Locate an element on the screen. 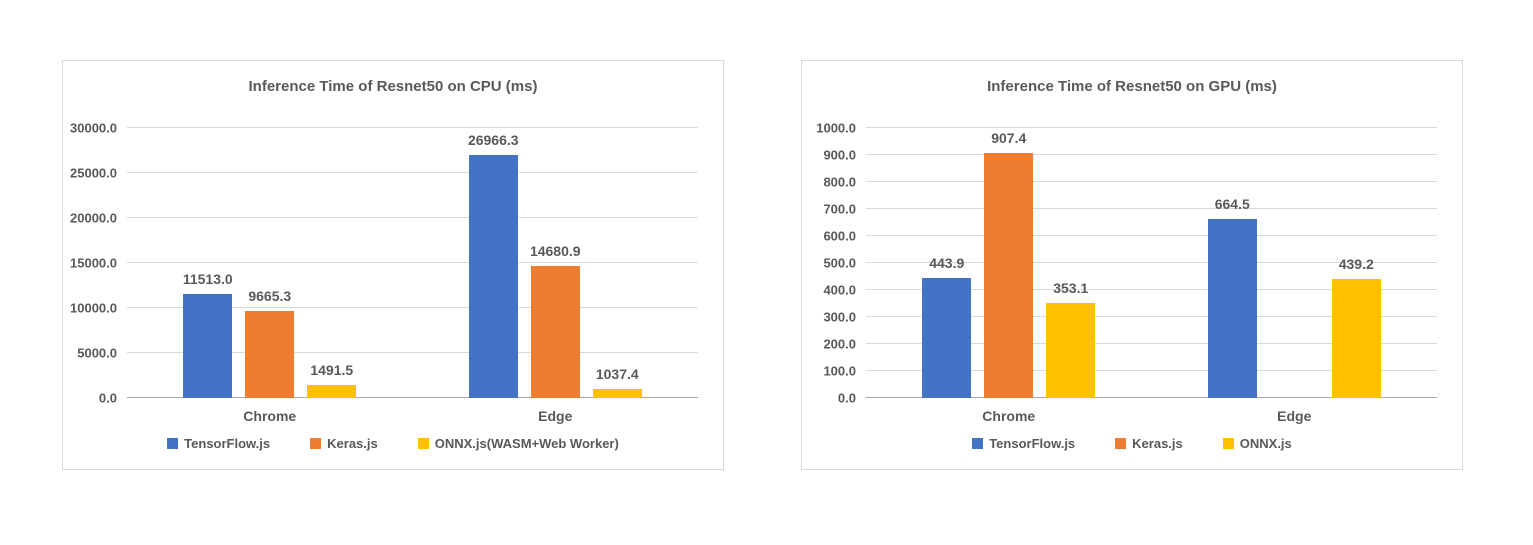 The height and width of the screenshot is (545, 1533). bar-slot: 353.1 is located at coordinates (1071, 263).